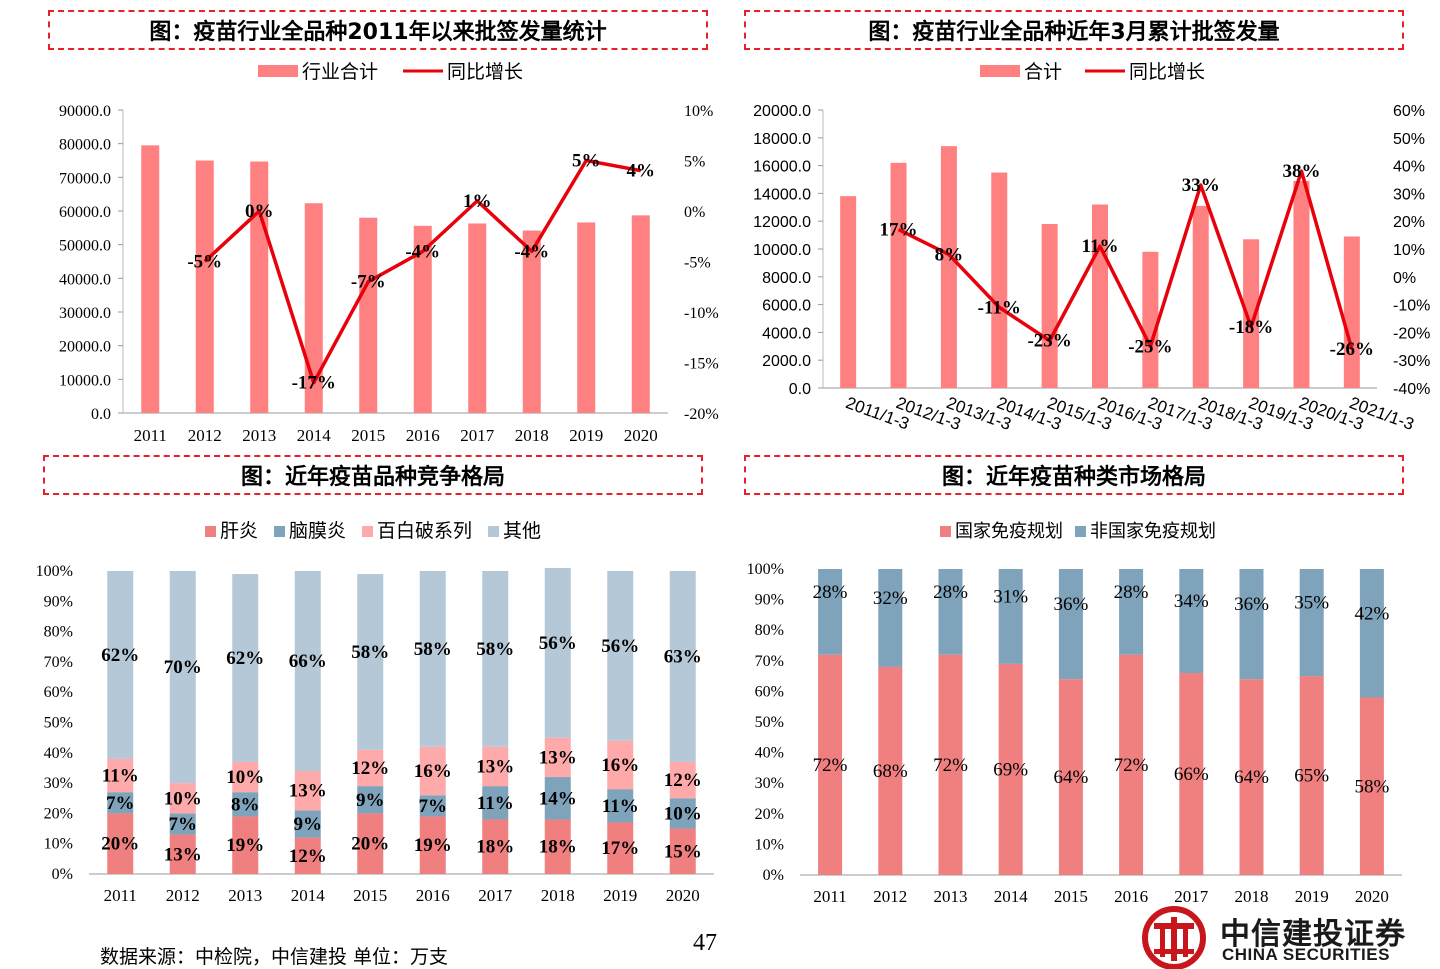 This screenshot has height=969, width=1440. What do you see at coordinates (259, 211) in the screenshot?
I see `growth-data-label: 0%` at bounding box center [259, 211].